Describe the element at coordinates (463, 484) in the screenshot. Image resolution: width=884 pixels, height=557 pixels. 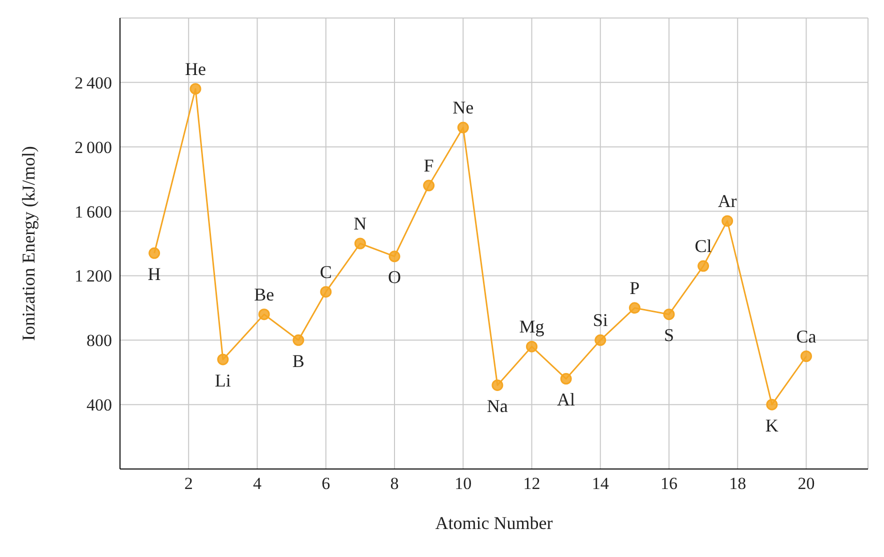
I see `x-tick-label: 10` at that location.